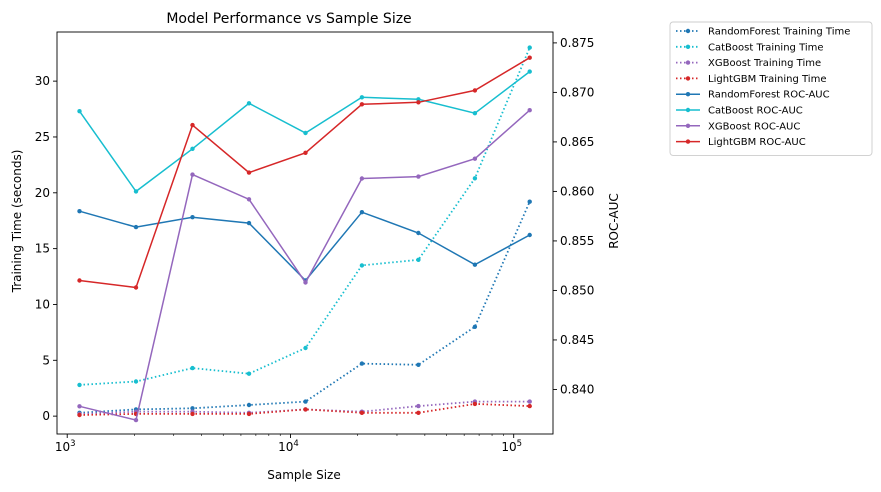 Image resolution: width=881 pixels, height=492 pixels. I want to click on x-tick-label-2: 10⁵, so click(511, 446).